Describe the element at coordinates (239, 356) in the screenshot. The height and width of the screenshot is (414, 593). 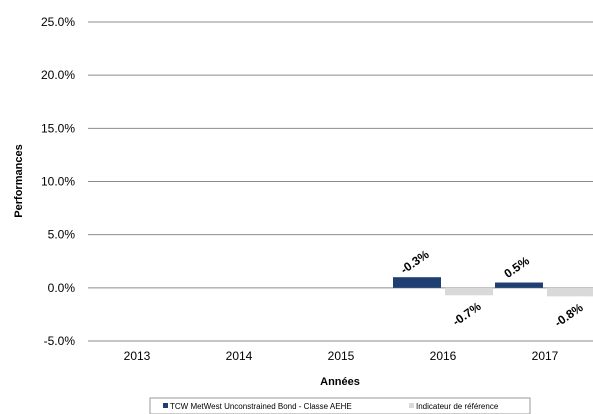
I see `x-tick-label: 2014` at that location.